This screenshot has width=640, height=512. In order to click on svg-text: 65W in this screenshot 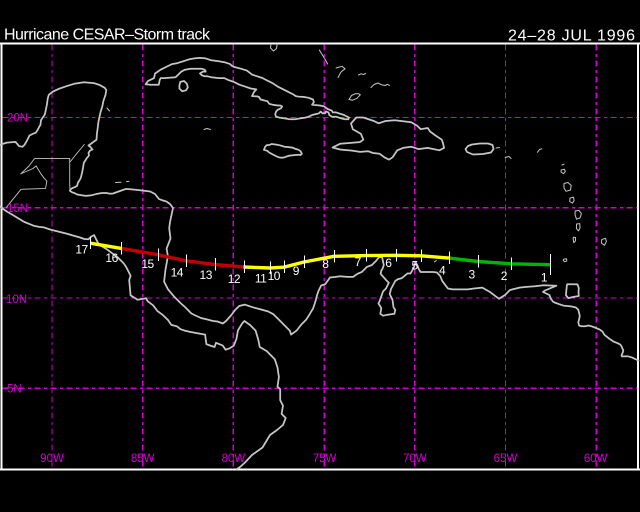, I will do `click(506, 459)`.